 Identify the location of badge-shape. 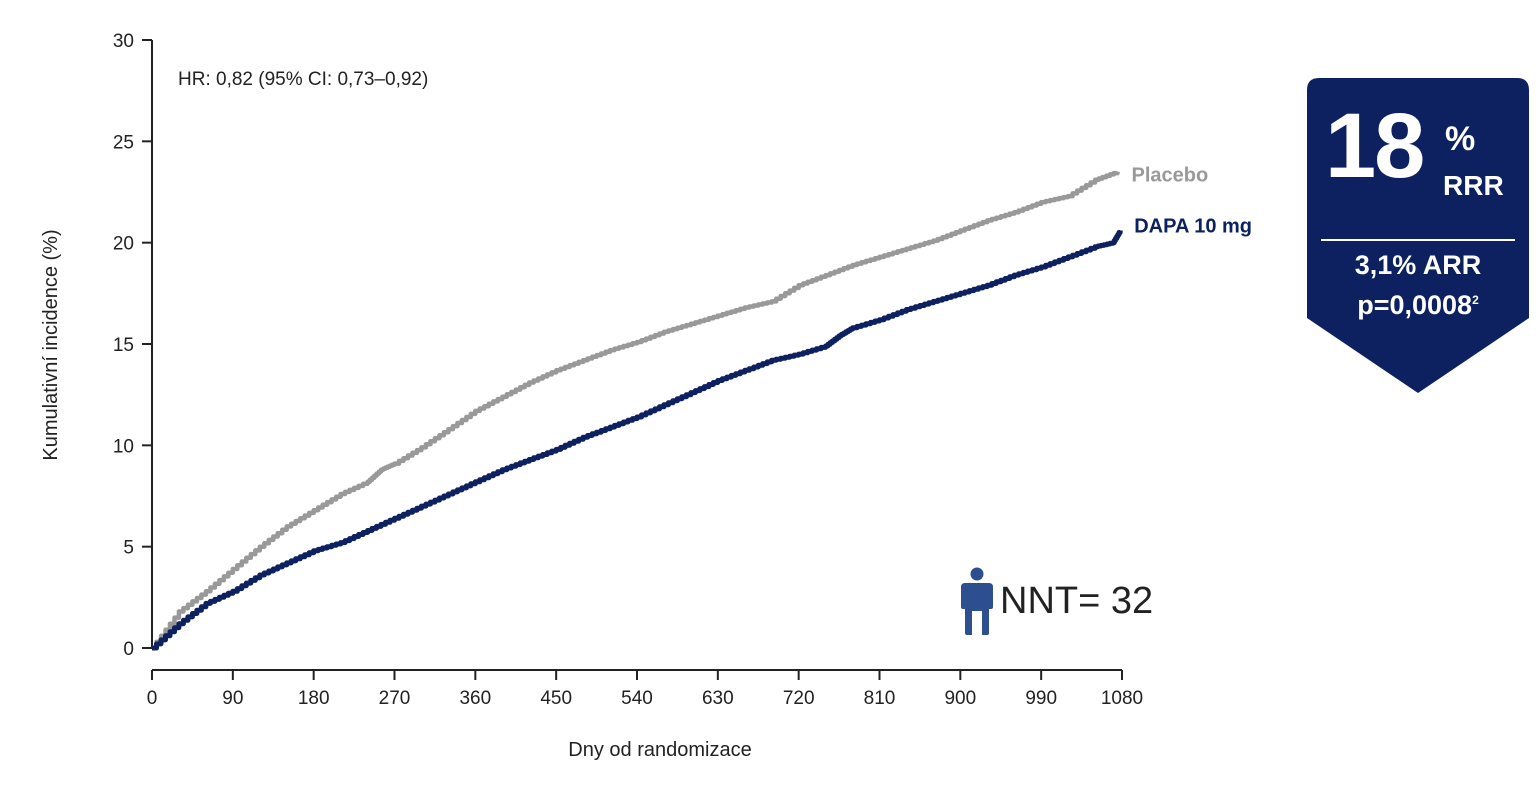
(1418, 235).